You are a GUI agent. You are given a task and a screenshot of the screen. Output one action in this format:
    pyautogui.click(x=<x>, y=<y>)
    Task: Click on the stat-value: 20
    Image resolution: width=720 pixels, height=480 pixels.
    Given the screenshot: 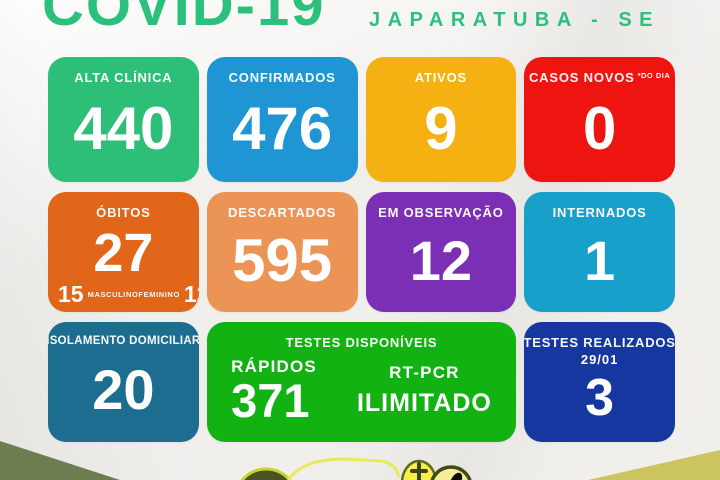 What is the action you would take?
    pyautogui.click(x=123, y=389)
    